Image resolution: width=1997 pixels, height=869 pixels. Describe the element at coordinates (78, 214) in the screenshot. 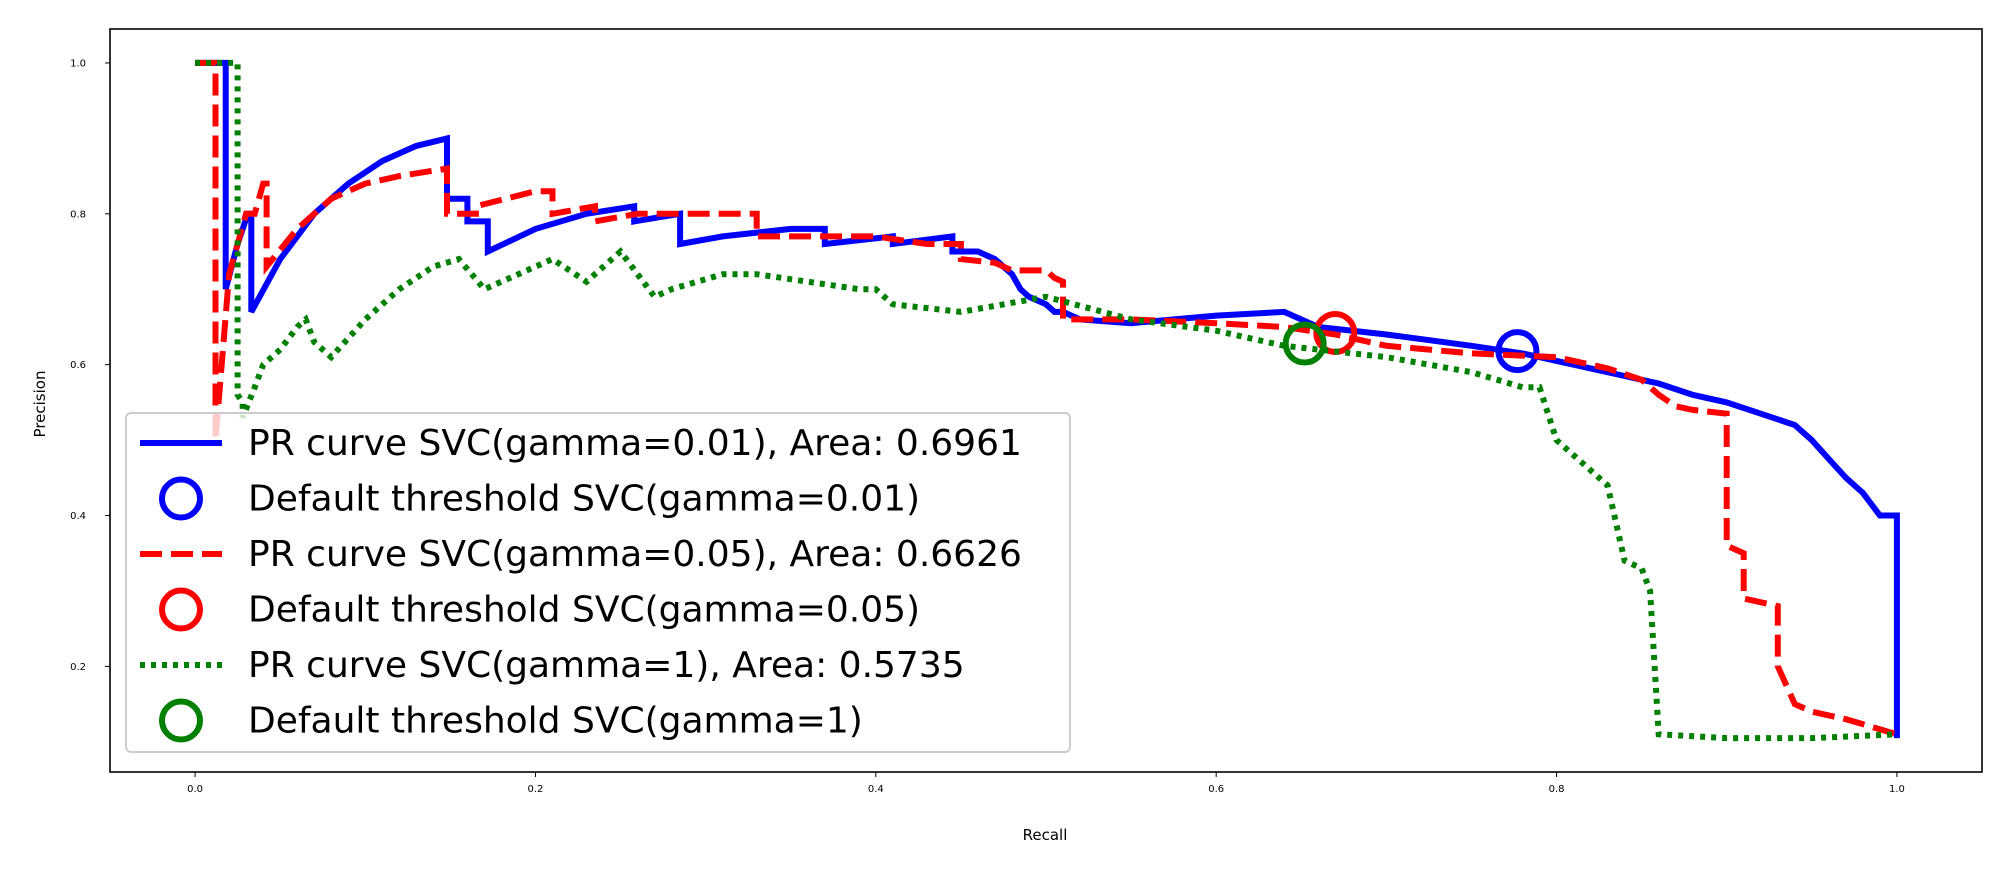

I see `y-tick-label: 0.8` at that location.